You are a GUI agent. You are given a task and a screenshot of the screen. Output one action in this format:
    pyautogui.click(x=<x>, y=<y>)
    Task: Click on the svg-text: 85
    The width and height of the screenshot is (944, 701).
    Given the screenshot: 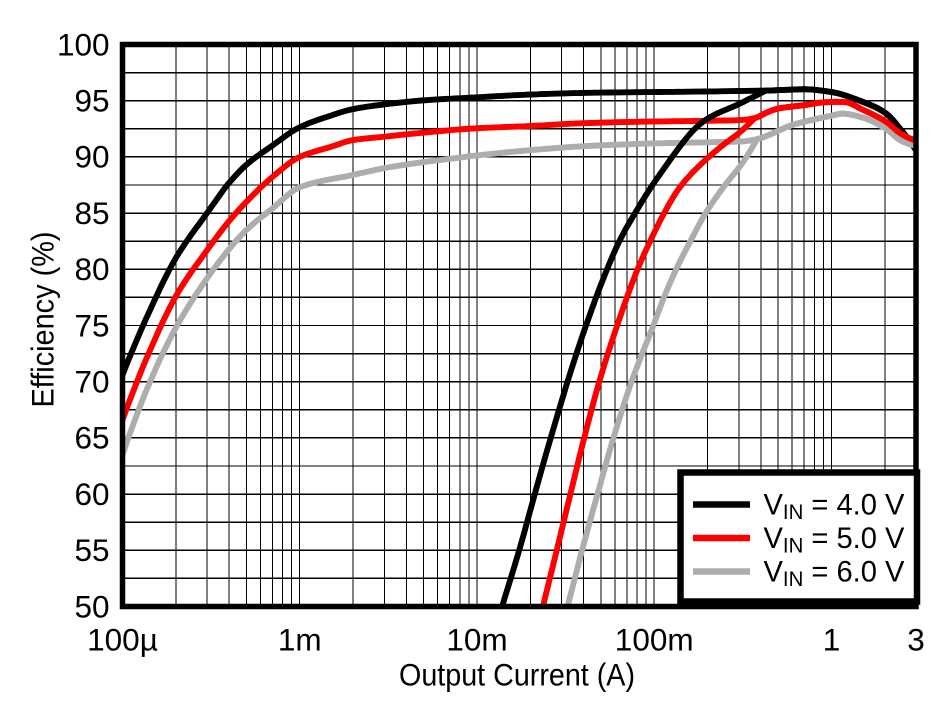 What is the action you would take?
    pyautogui.click(x=91, y=213)
    